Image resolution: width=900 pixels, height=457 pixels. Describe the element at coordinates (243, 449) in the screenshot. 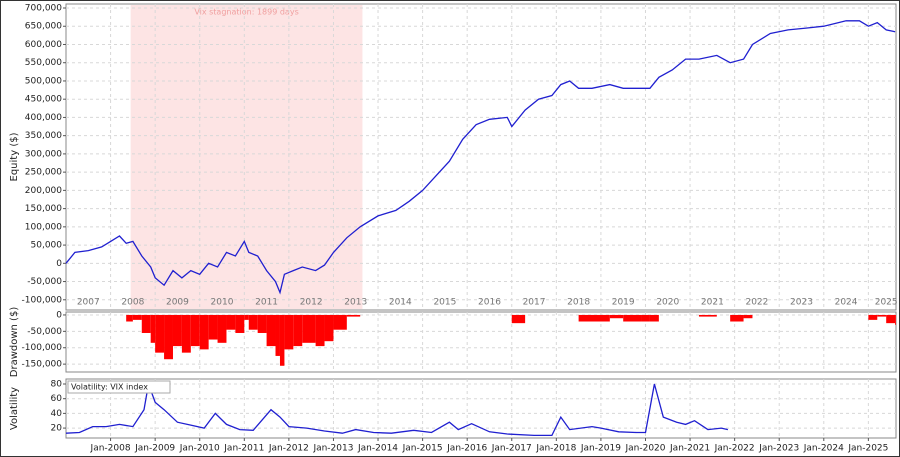

I see `x-tick-label: Jan-2011` at that location.